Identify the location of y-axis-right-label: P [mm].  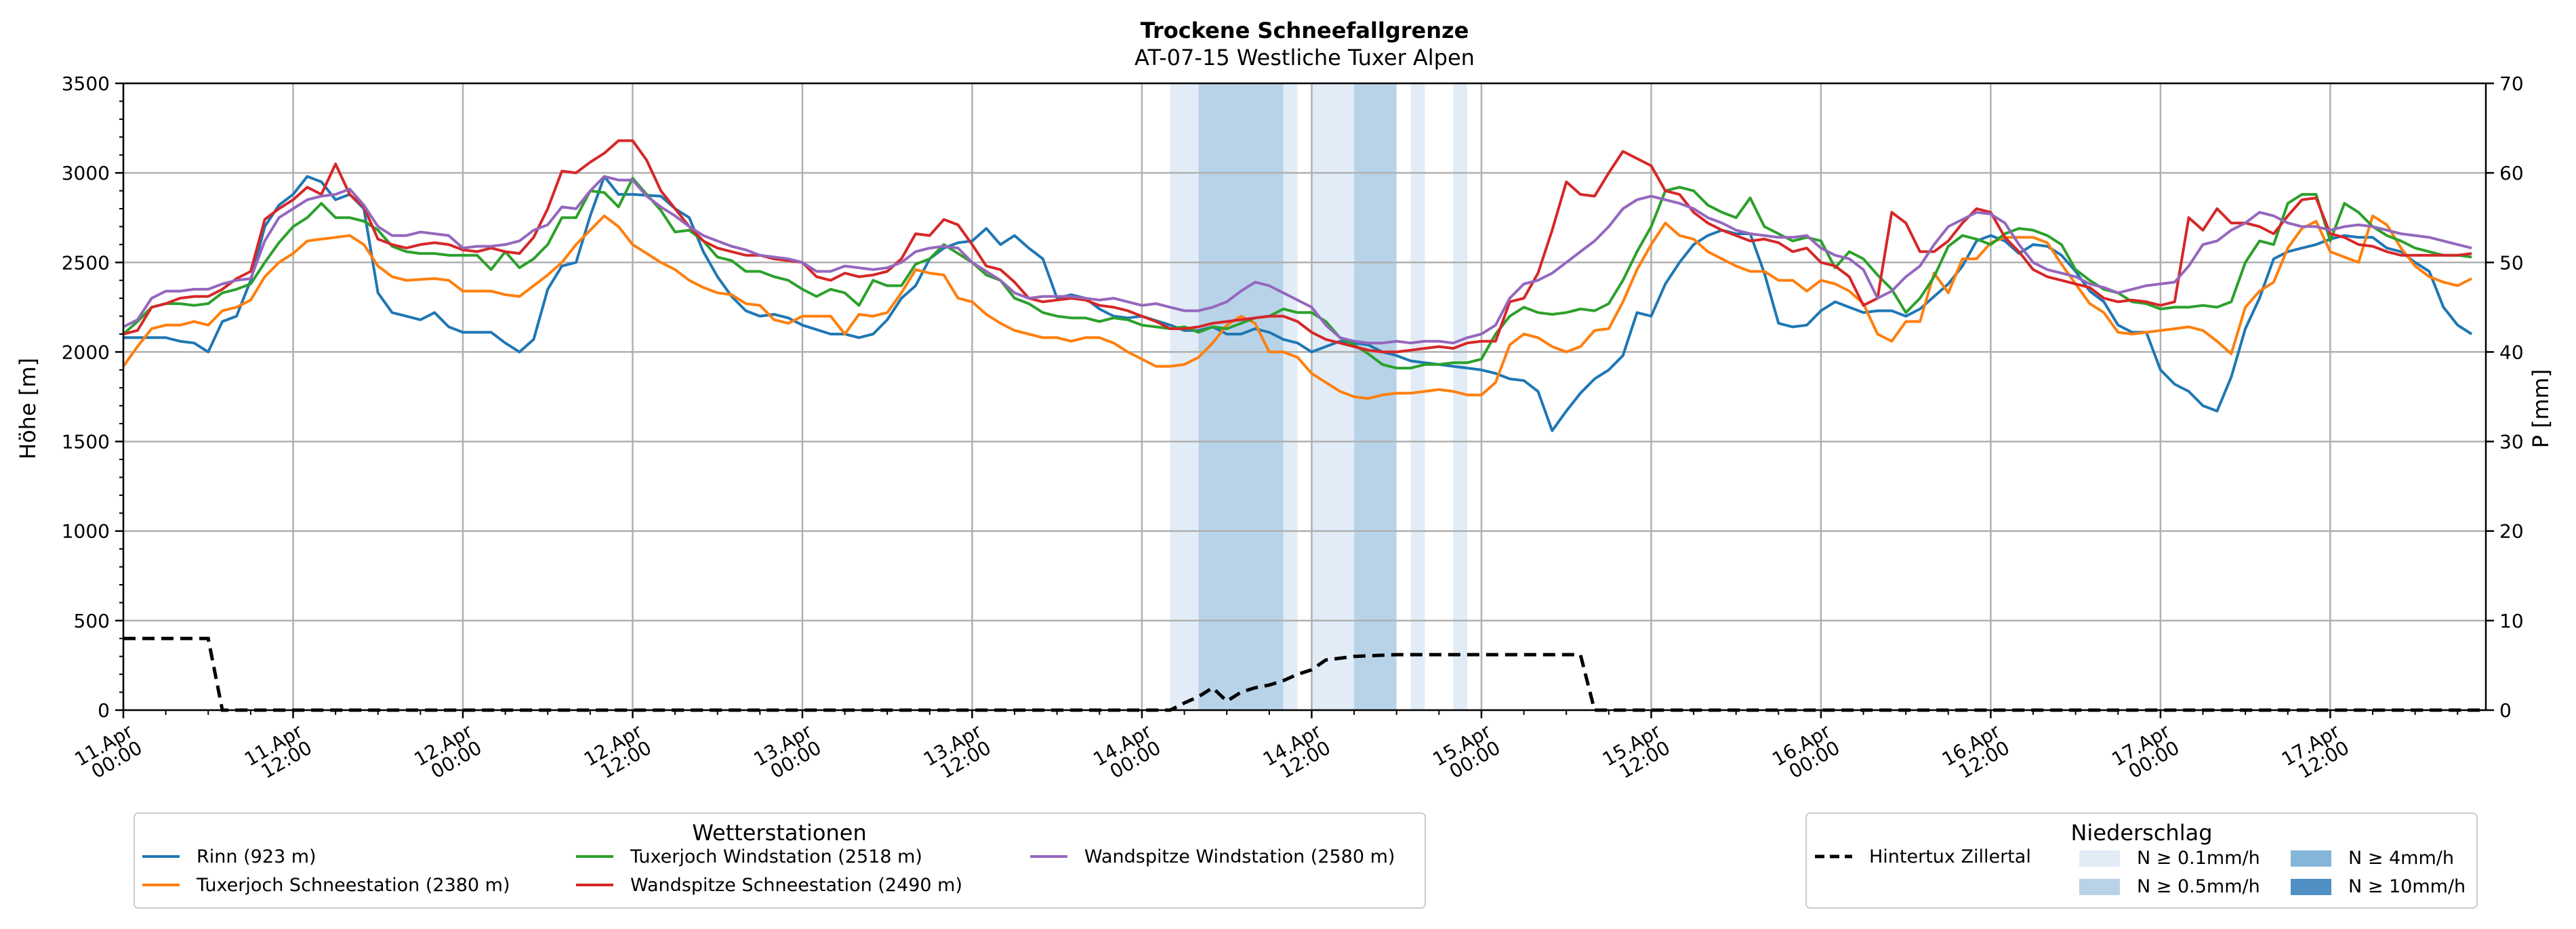
(2541, 409).